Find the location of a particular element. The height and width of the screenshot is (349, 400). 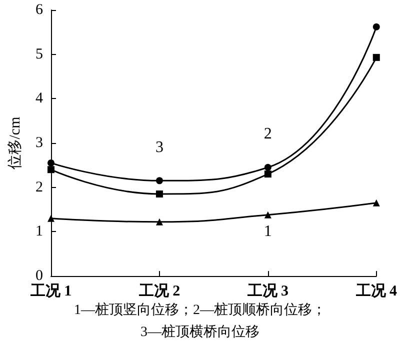

y-tick-label: 5 is located at coordinates (39, 54).